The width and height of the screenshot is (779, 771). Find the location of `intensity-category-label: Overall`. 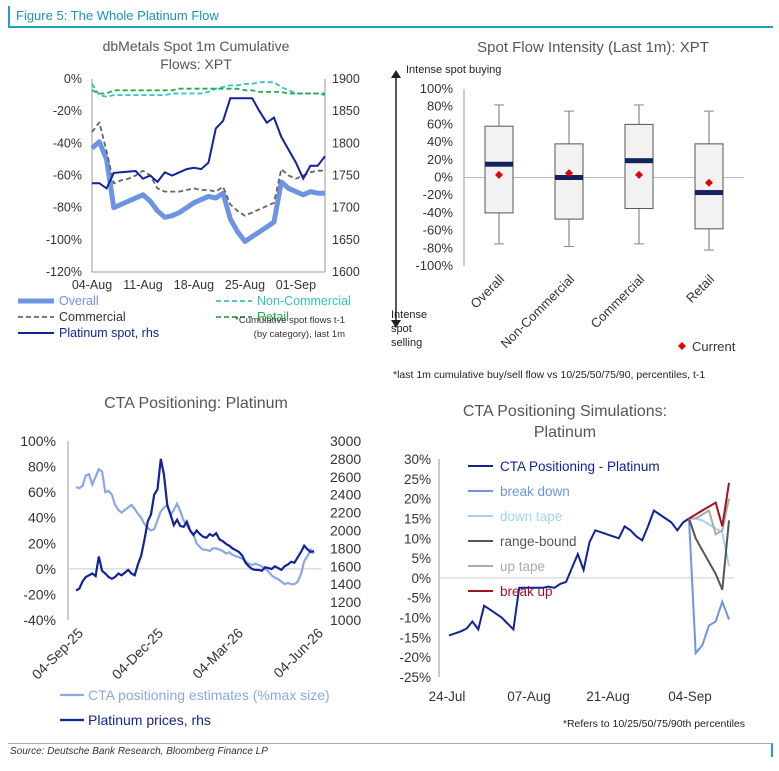

intensity-category-label: Overall is located at coordinates (487, 291).